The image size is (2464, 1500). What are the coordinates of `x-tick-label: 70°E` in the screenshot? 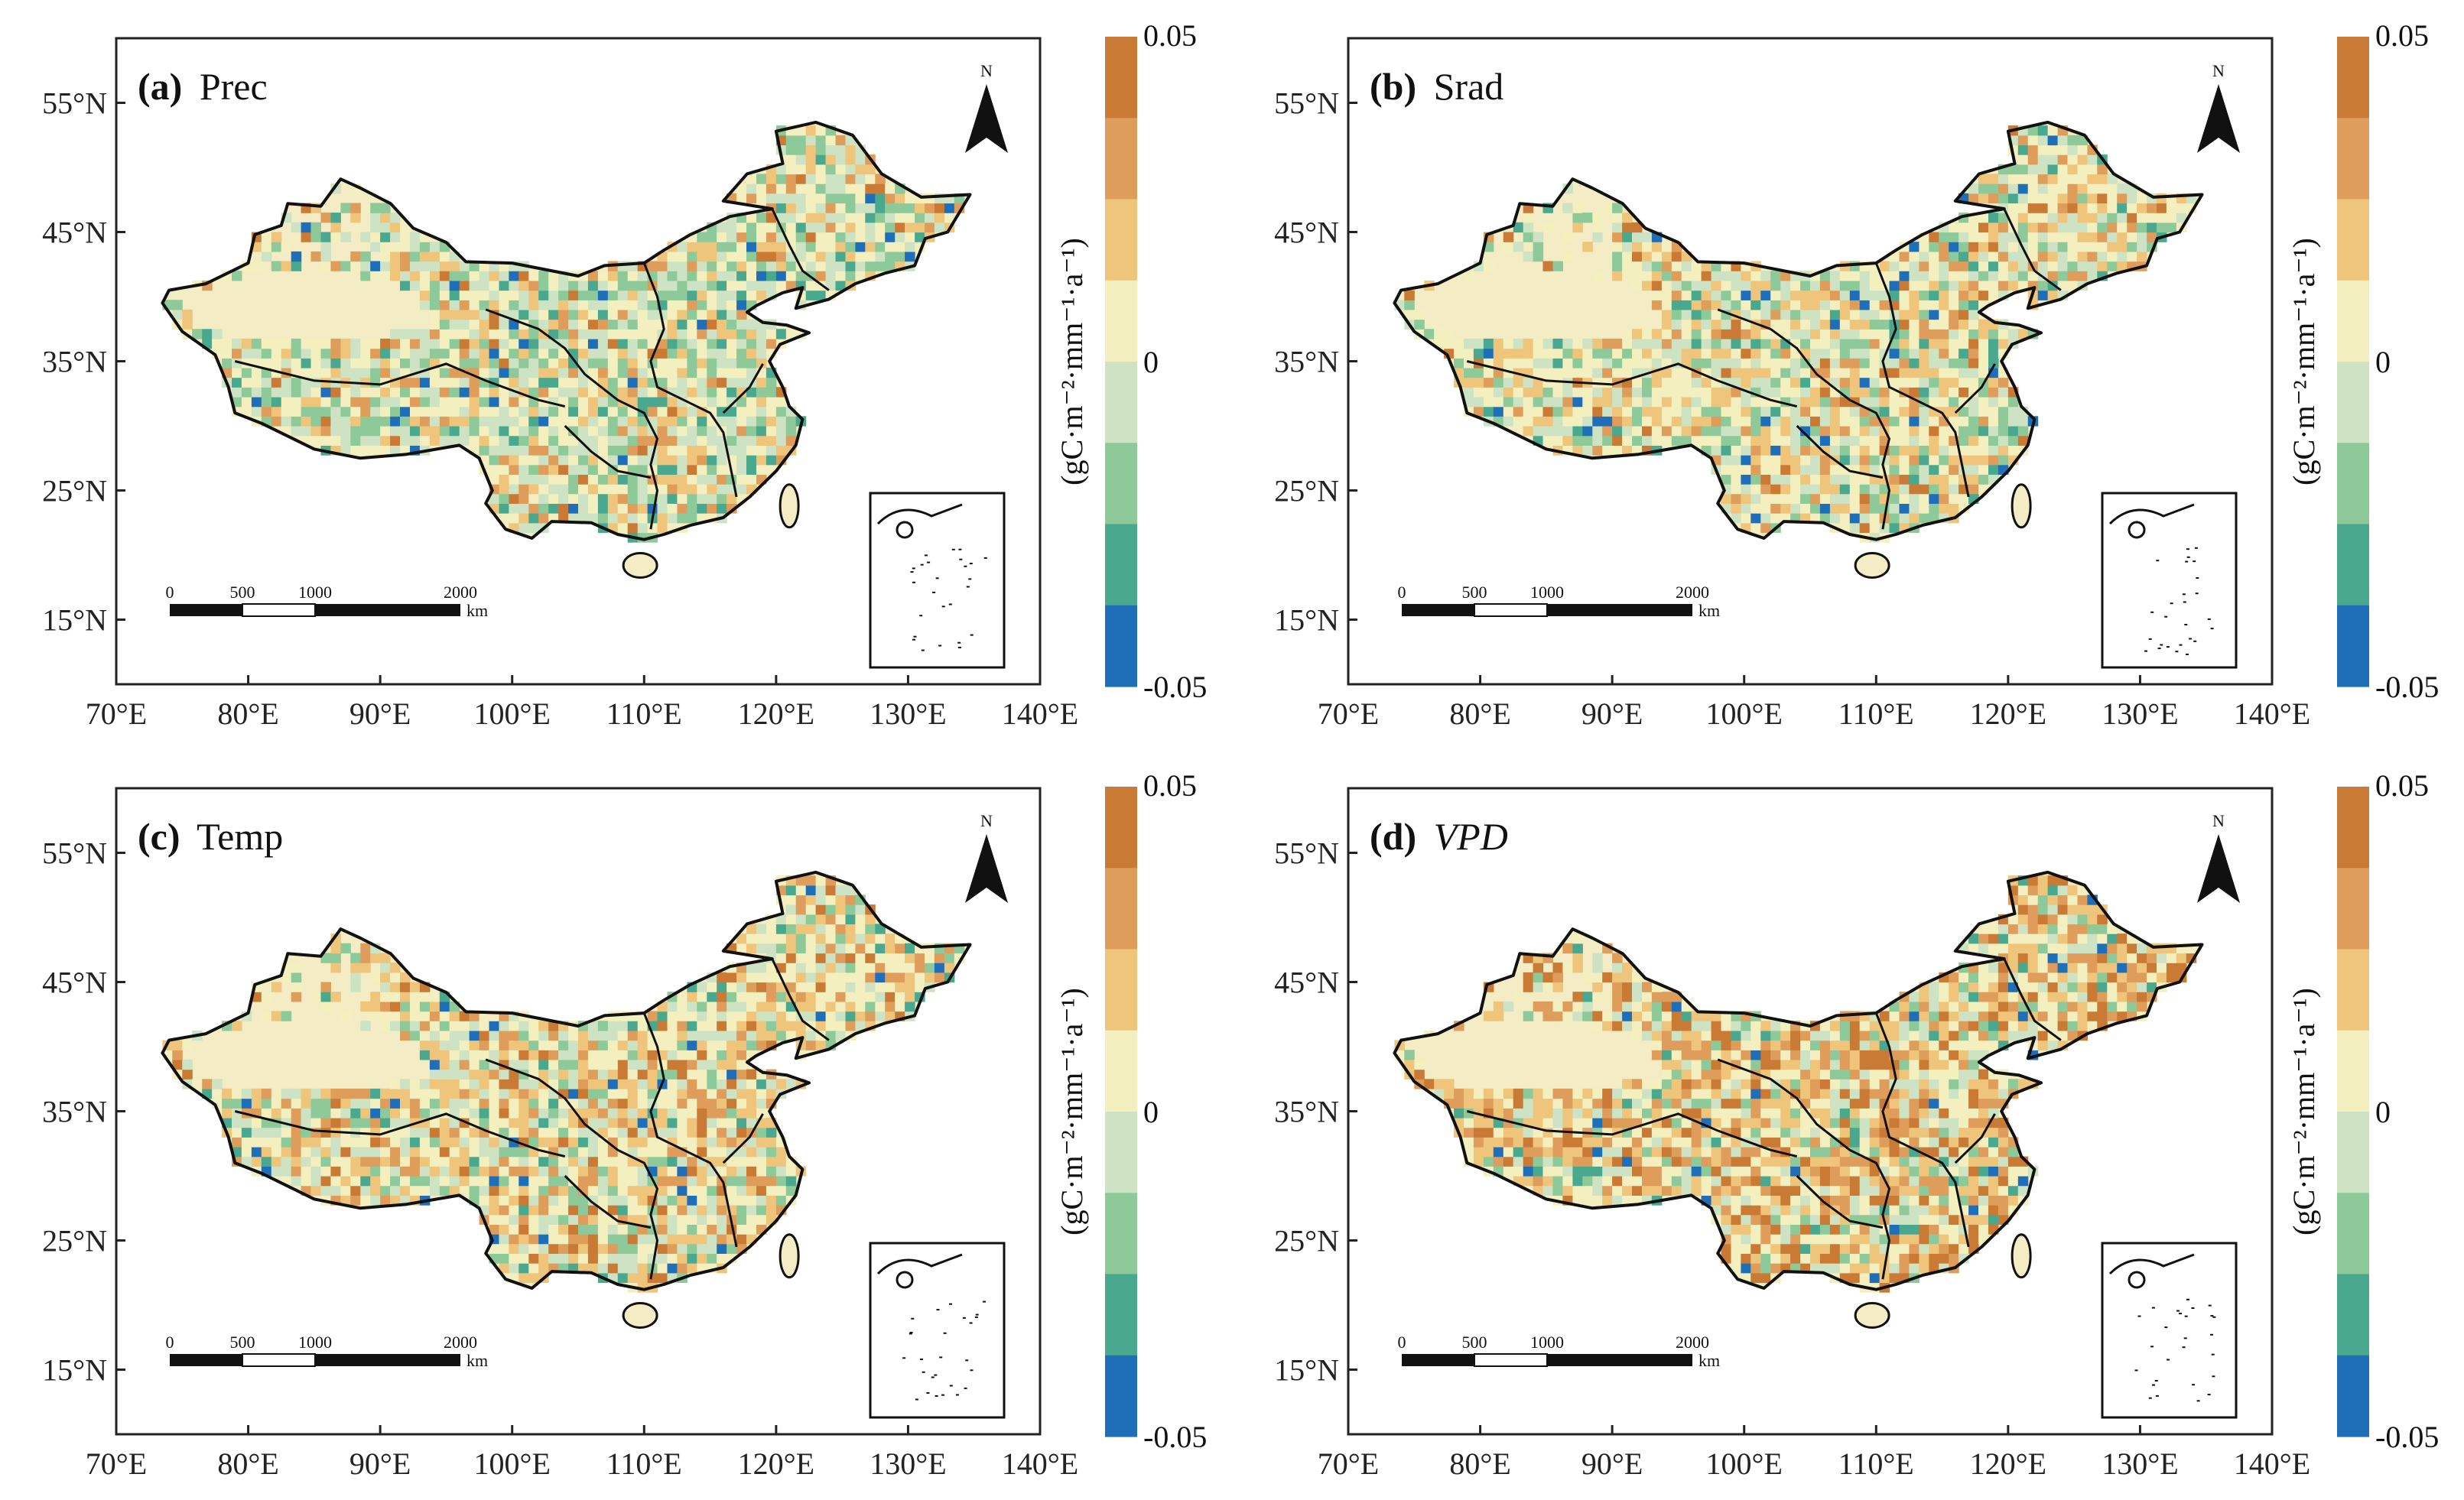 It's located at (116, 713).